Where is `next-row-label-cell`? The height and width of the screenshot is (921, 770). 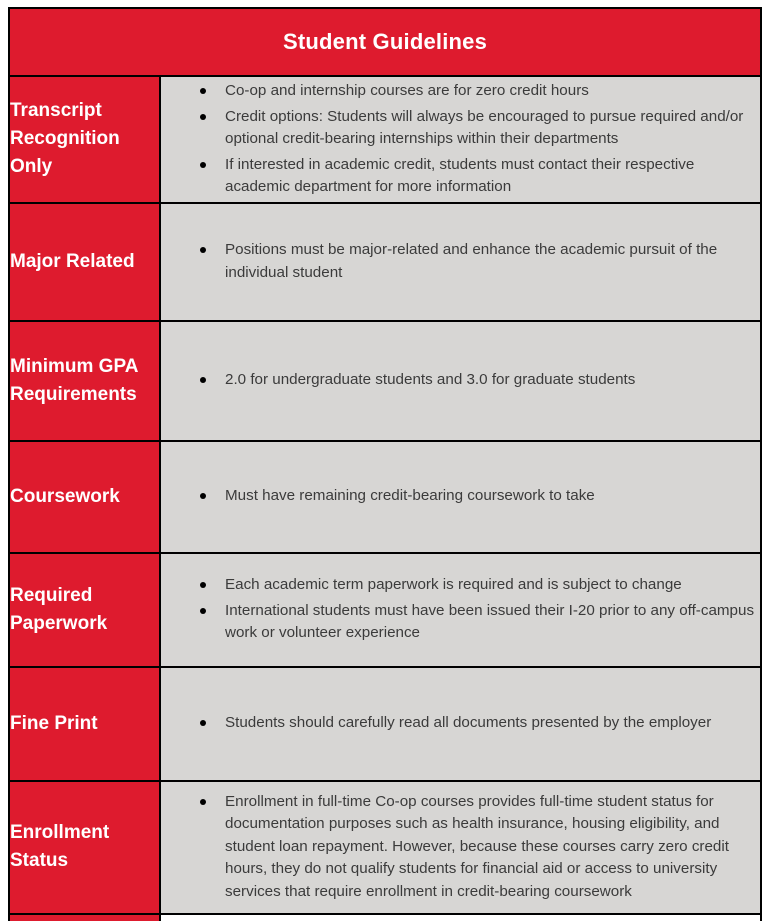
next-row-label-cell is located at coordinates (84, 916).